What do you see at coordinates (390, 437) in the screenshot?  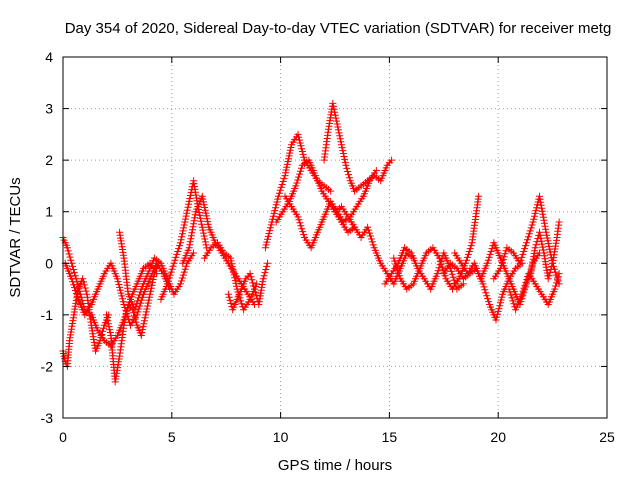 I see `x-tick-label: 15` at bounding box center [390, 437].